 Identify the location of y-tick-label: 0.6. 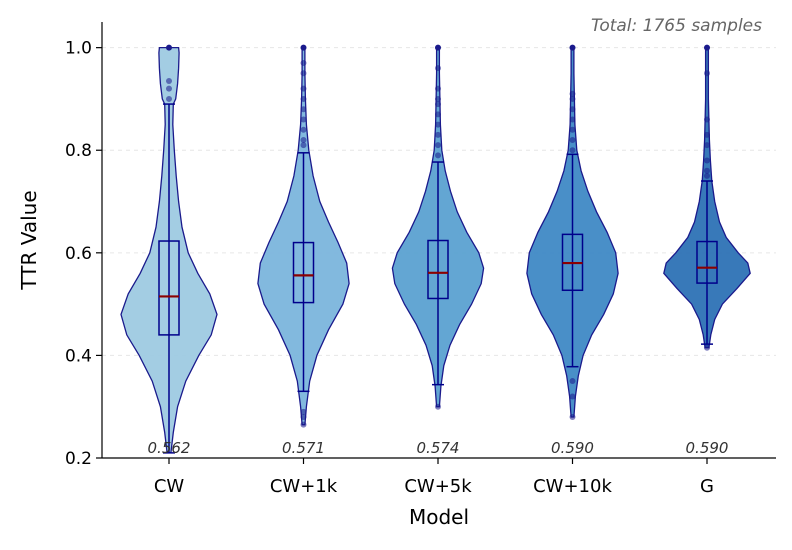
(78, 254).